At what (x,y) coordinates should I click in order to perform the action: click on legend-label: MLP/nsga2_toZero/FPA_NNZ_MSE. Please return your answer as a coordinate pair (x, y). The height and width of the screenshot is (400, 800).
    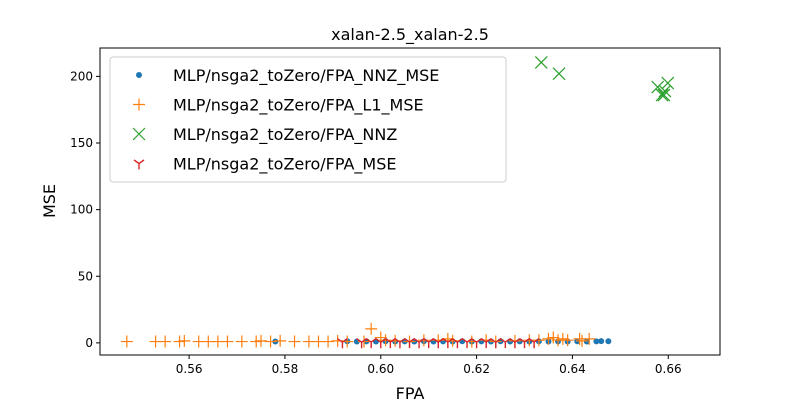
    Looking at the image, I should click on (306, 76).